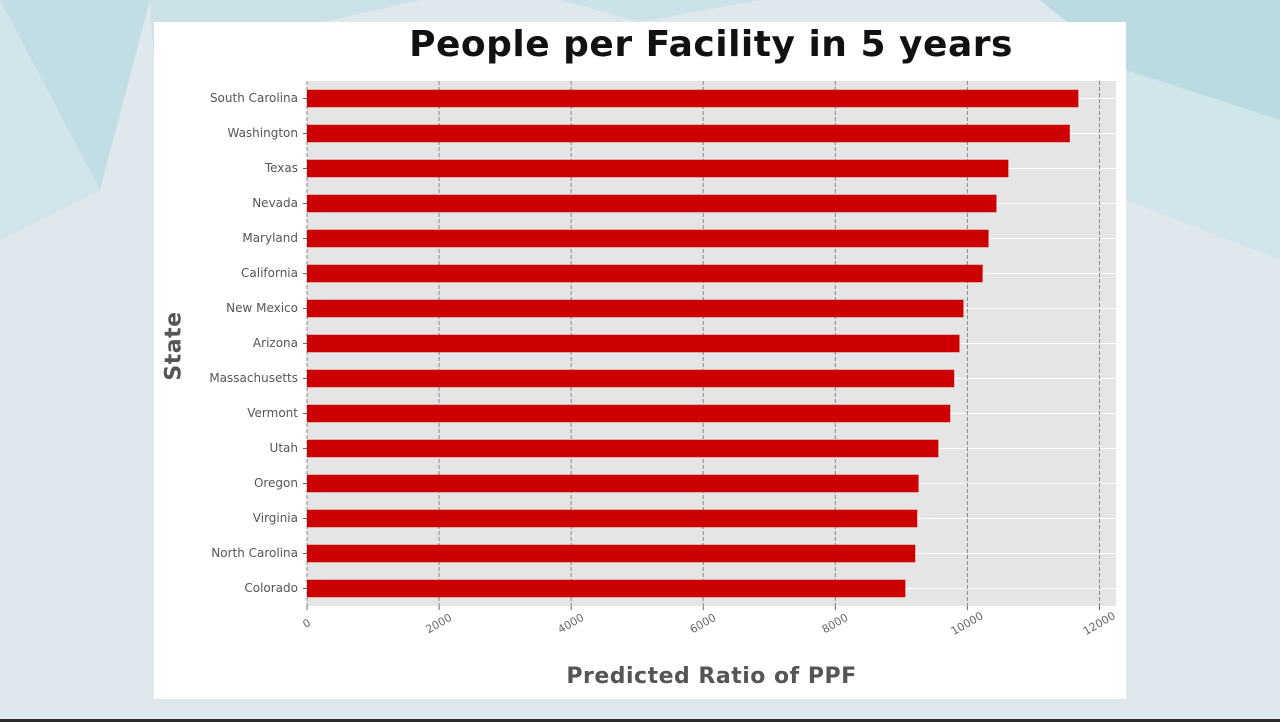 This screenshot has width=1280, height=722. Describe the element at coordinates (640, 720) in the screenshot. I see `bottom-border` at that location.